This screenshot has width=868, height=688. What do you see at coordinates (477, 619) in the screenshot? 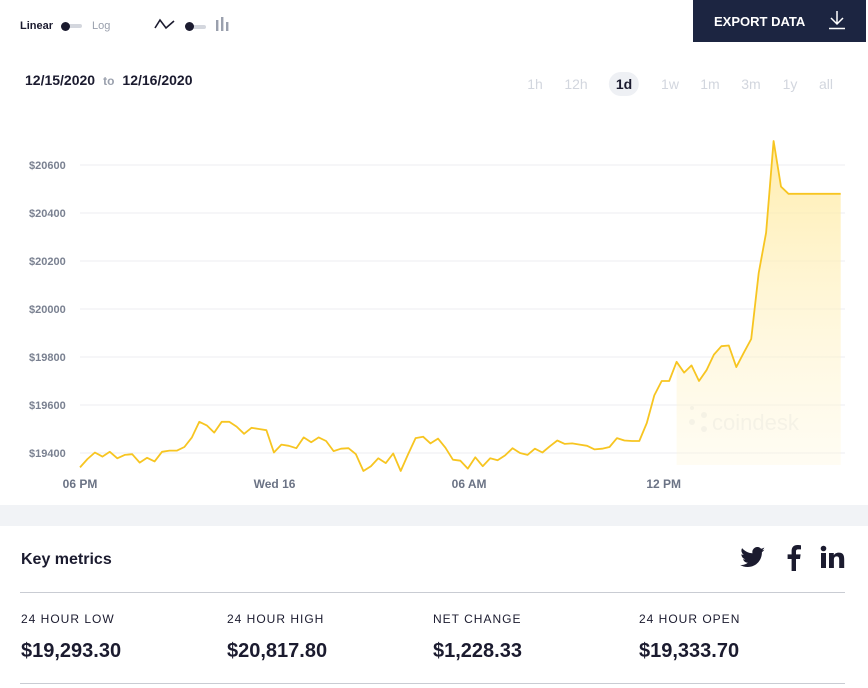
I see `metric-label: NET CHANGE` at bounding box center [477, 619].